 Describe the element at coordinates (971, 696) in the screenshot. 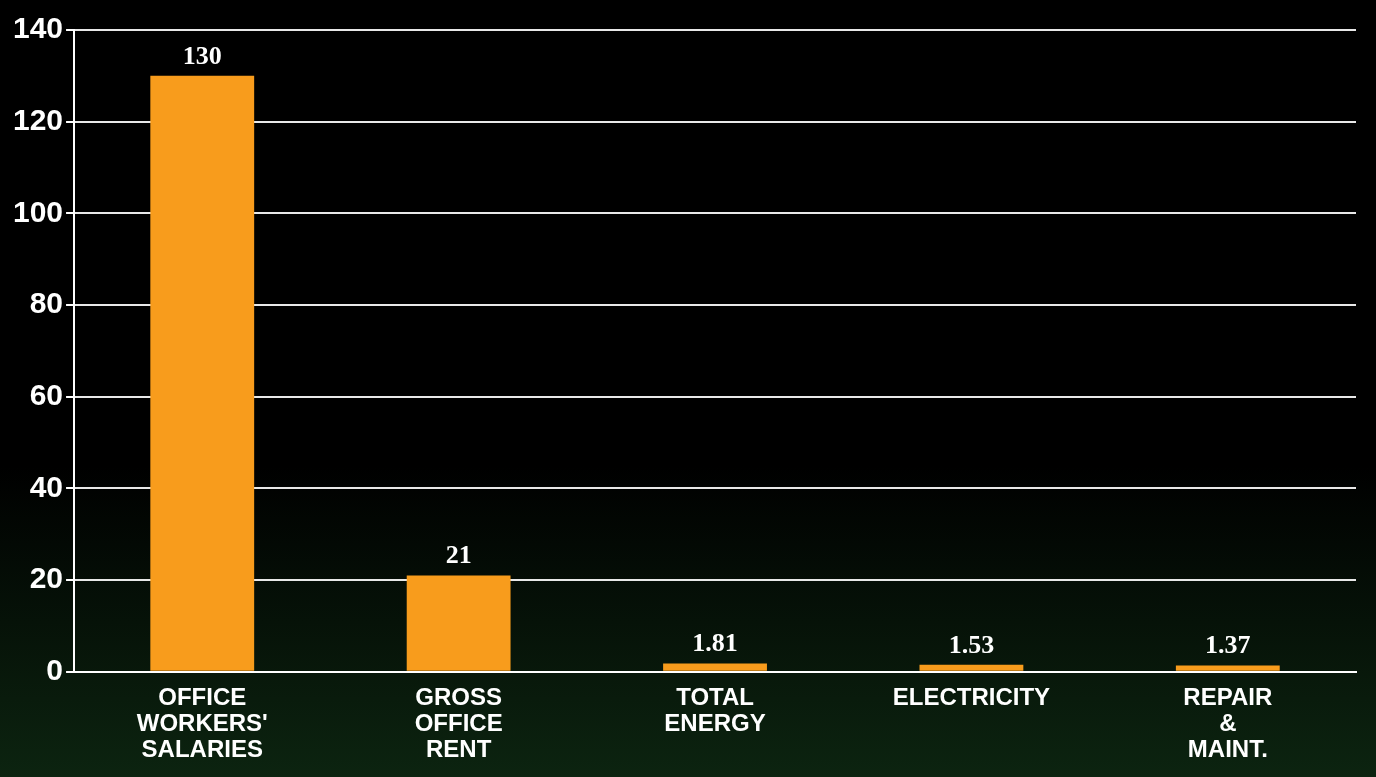

I see `x-tick-label: ELECTRICITY` at that location.